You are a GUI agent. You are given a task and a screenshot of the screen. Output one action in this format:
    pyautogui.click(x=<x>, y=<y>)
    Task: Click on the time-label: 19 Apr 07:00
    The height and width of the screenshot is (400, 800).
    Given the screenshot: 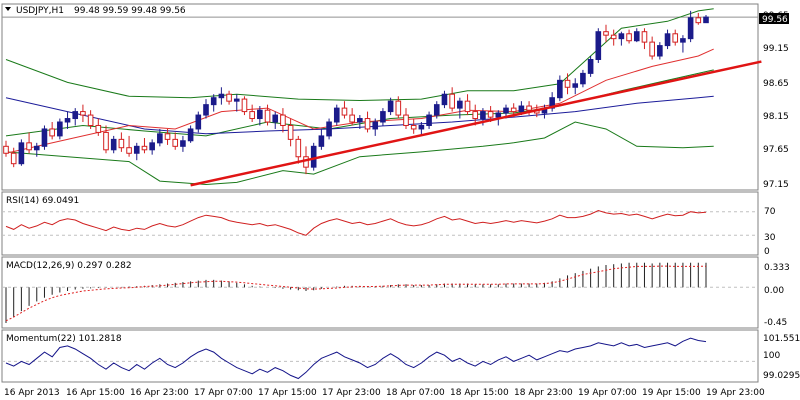 What is the action you would take?
    pyautogui.click(x=607, y=393)
    